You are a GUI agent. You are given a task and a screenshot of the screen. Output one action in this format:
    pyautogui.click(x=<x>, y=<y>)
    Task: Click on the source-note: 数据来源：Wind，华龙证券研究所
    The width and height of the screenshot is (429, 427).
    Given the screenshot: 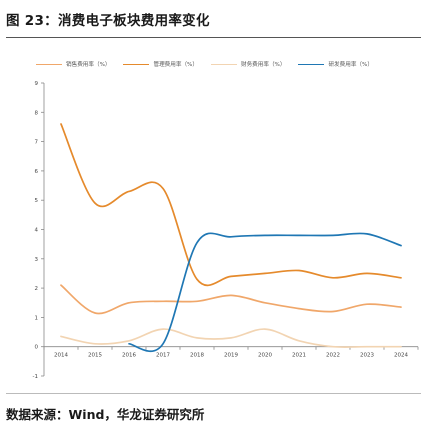 What is the action you would take?
    pyautogui.click(x=105, y=414)
    